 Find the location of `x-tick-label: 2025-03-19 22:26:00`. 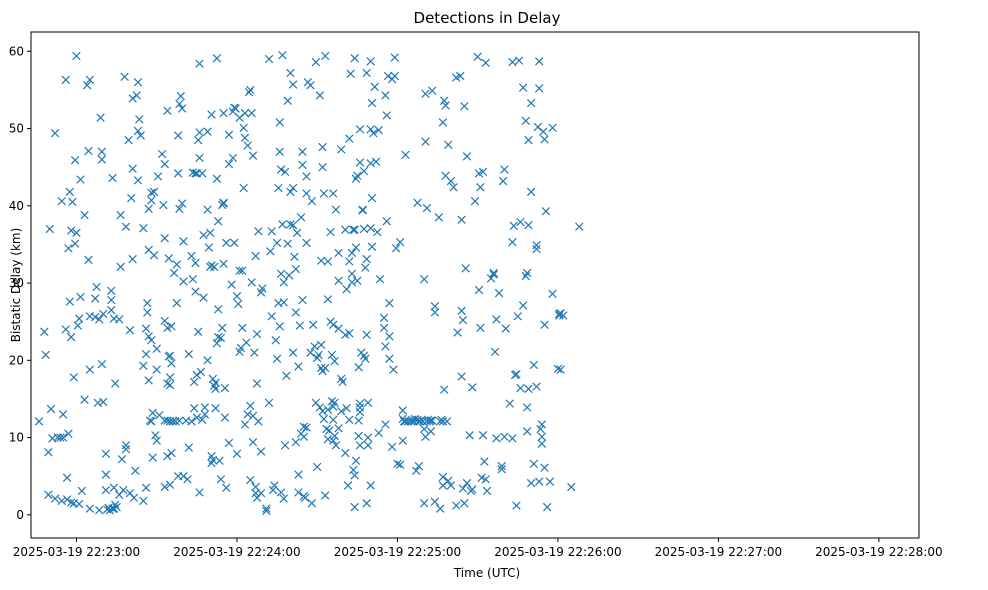

x-tick-label: 2025-03-19 22:26:00 is located at coordinates (557, 552).